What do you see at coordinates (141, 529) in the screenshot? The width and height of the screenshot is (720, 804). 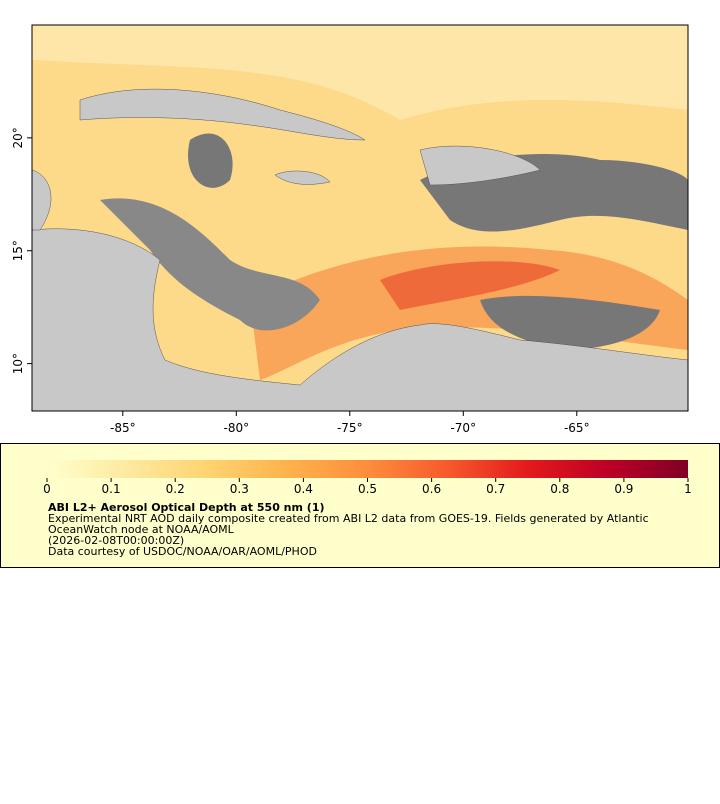 I see `legend-line: OceanWatch node at NOAA/AOML` at bounding box center [141, 529].